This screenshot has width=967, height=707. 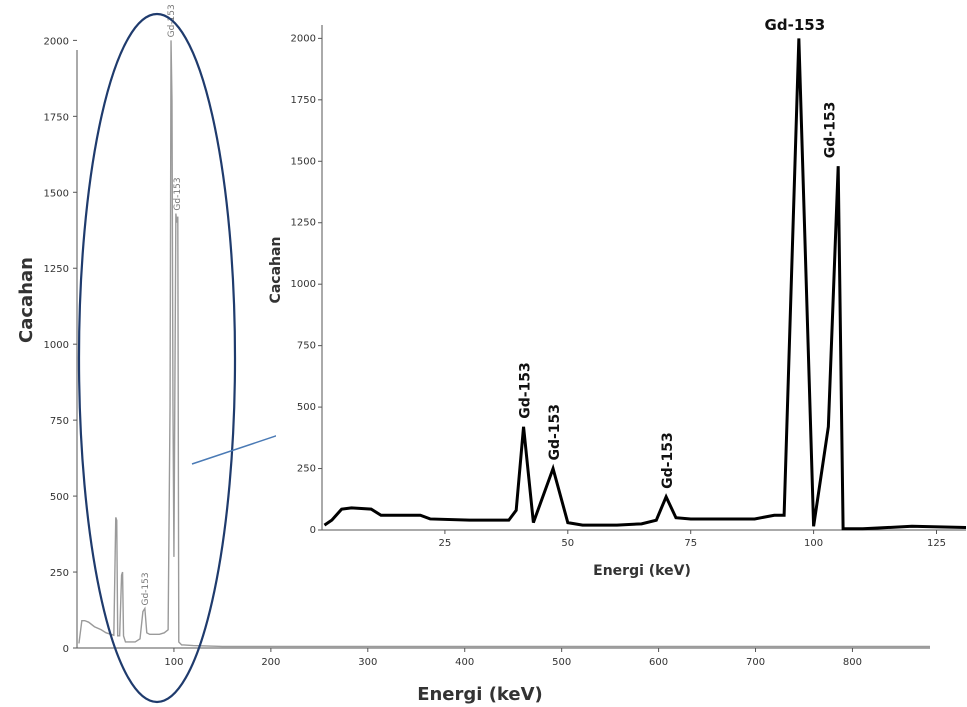 What do you see at coordinates (303, 161) in the screenshot?
I see `inset-y-tick-label: 1500` at bounding box center [303, 161].